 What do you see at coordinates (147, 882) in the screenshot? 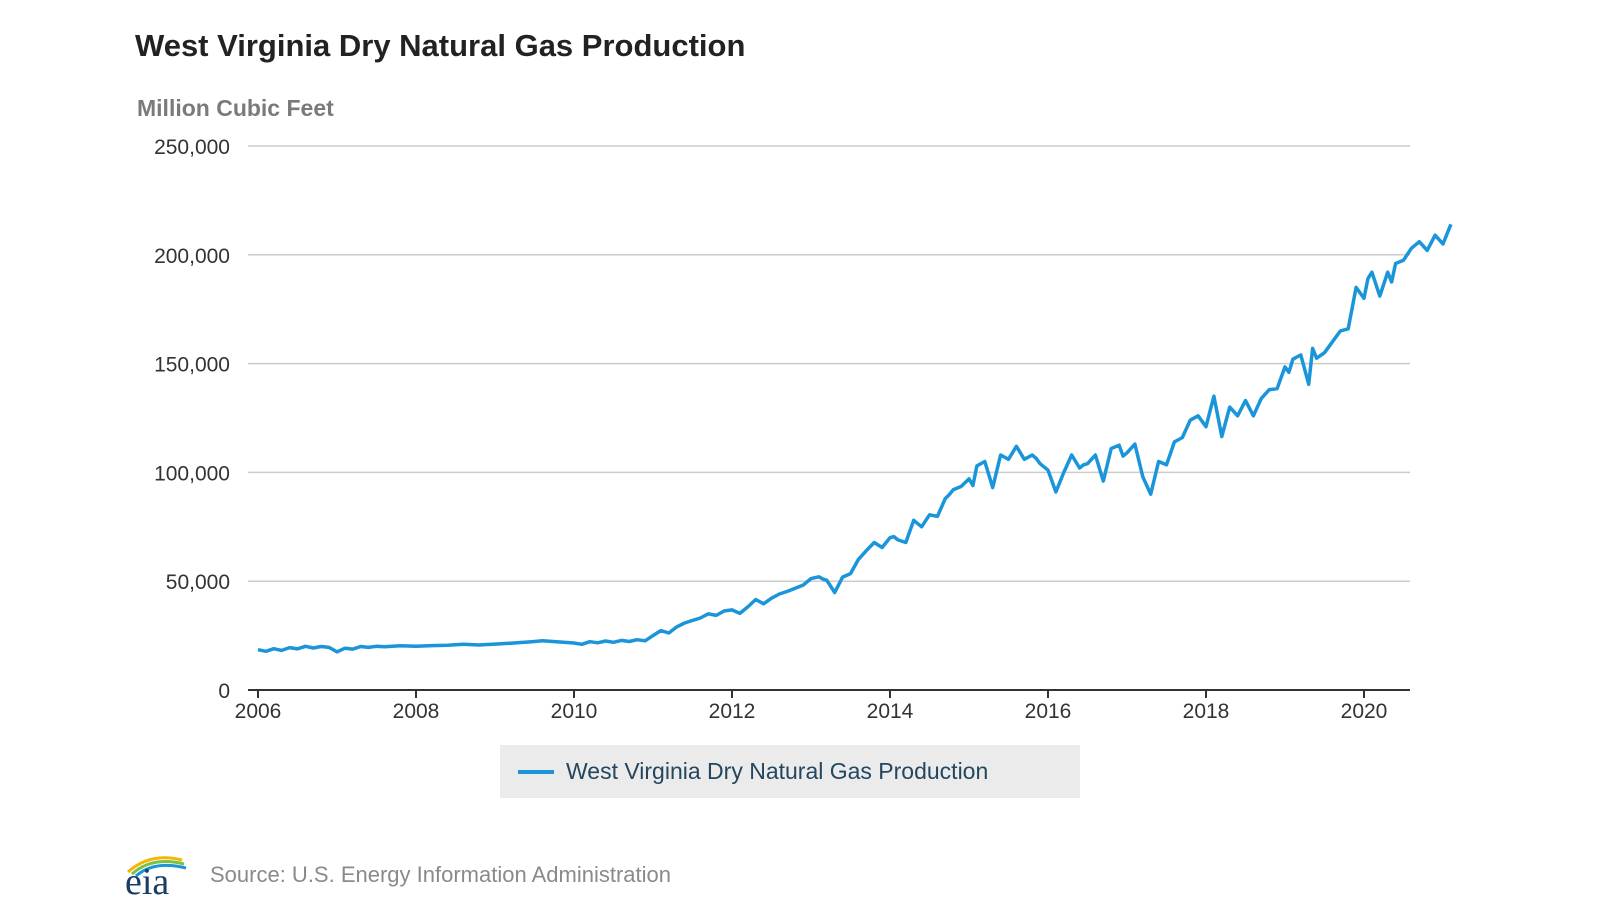
I see `eia-logo-text: eia` at bounding box center [147, 882].